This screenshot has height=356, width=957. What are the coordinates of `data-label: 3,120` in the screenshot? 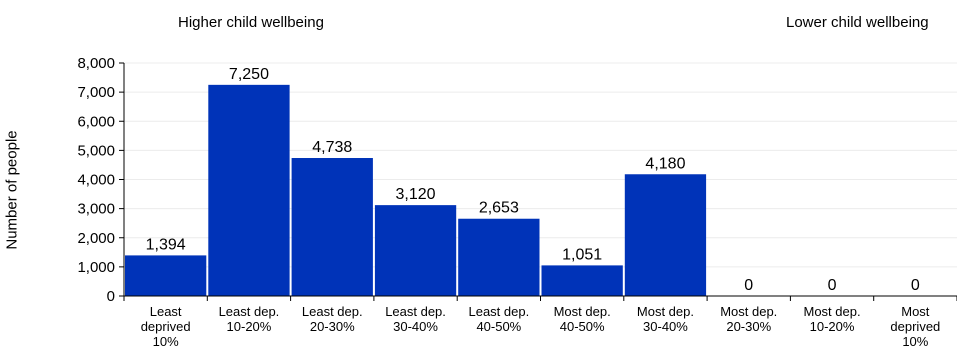 It's located at (416, 194).